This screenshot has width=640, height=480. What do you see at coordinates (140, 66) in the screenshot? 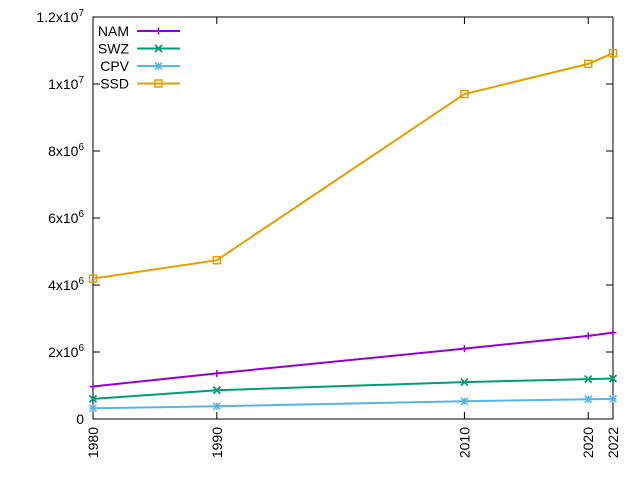
I see `legend-entry-cpv: CPV` at bounding box center [140, 66].